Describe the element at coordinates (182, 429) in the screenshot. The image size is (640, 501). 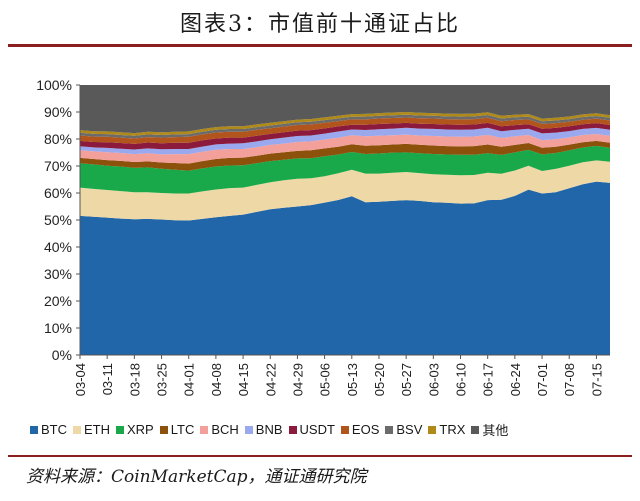
I see `legend-label: LTC` at that location.